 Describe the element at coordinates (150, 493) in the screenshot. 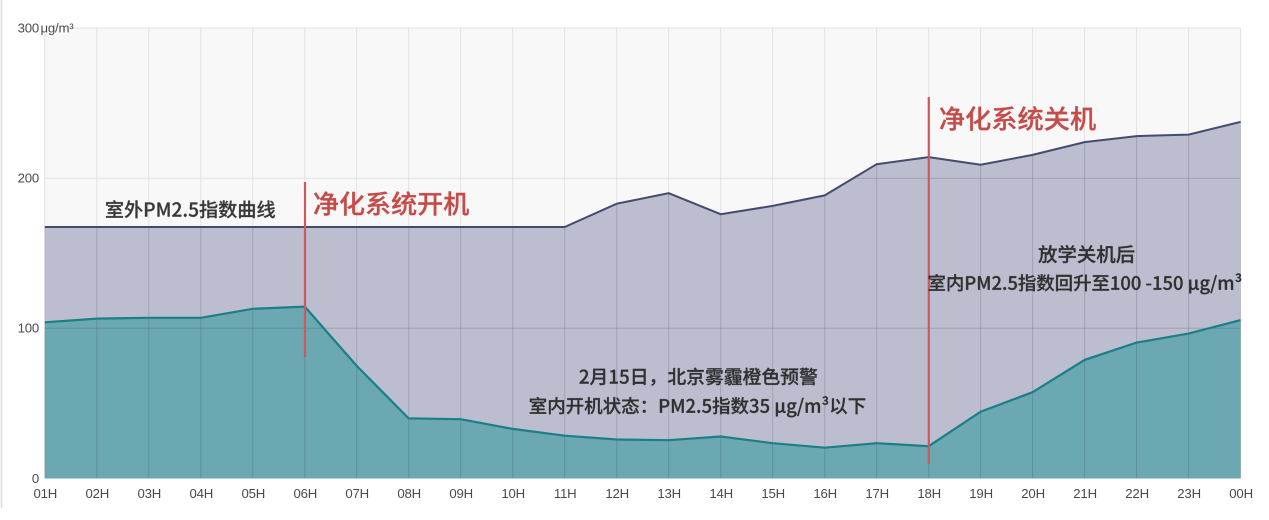

I see `svg-text: 03H` at that location.